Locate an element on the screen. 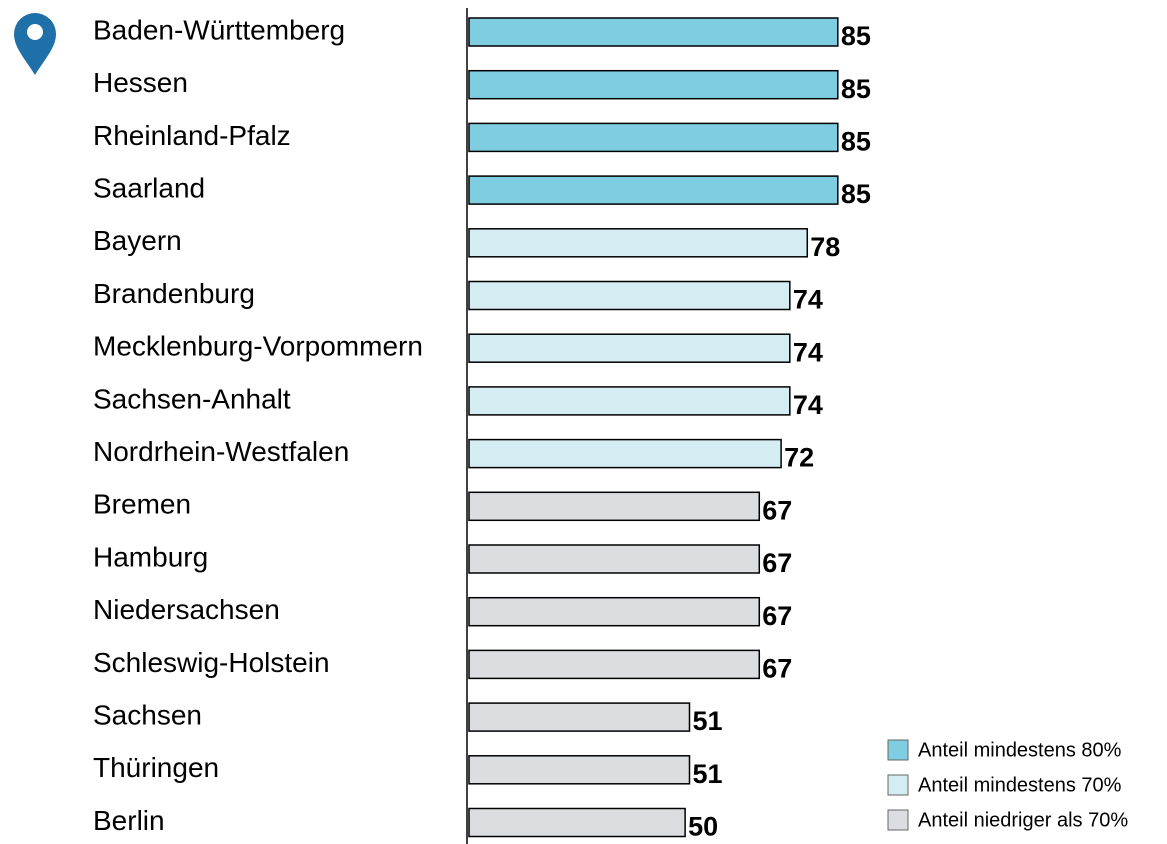 This screenshot has height=844, width=1167. legend-label: Anteil mindestens 70% is located at coordinates (1020, 785).